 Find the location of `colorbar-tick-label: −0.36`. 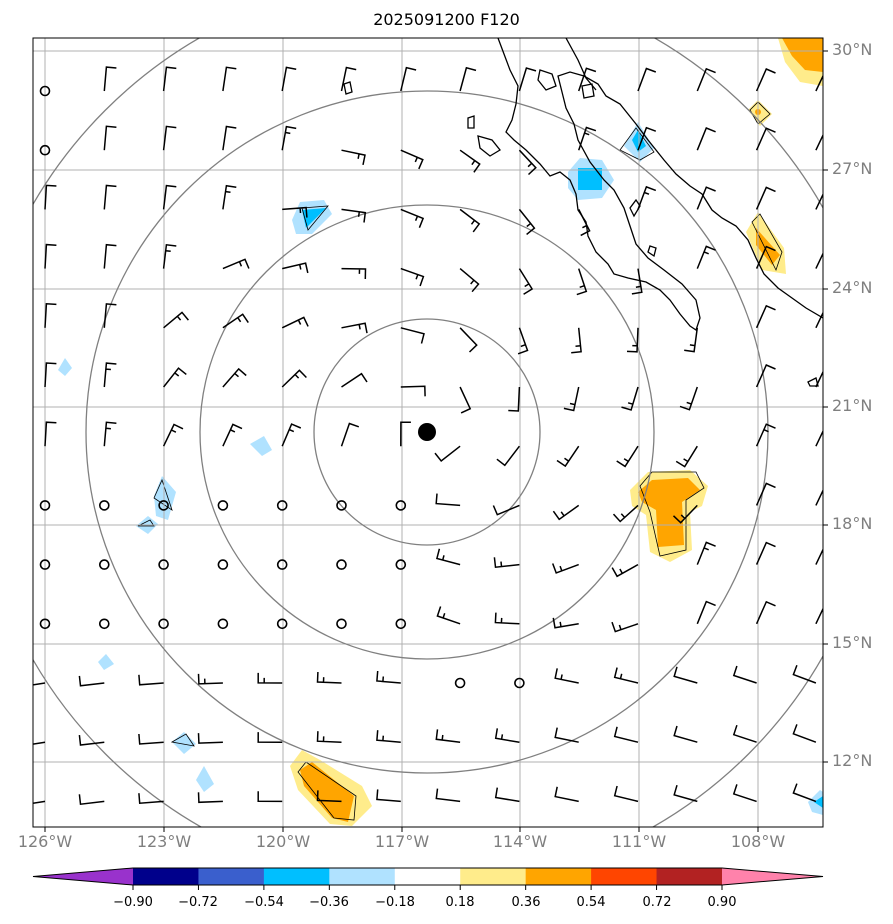

colorbar-tick-label: −0.36 is located at coordinates (329, 902).